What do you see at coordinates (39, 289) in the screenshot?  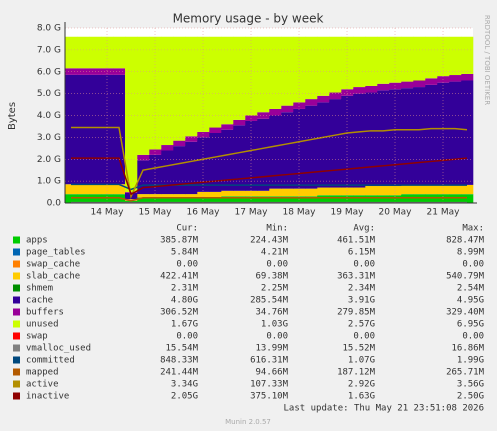 I see `legend-name: shmem` at bounding box center [39, 289].